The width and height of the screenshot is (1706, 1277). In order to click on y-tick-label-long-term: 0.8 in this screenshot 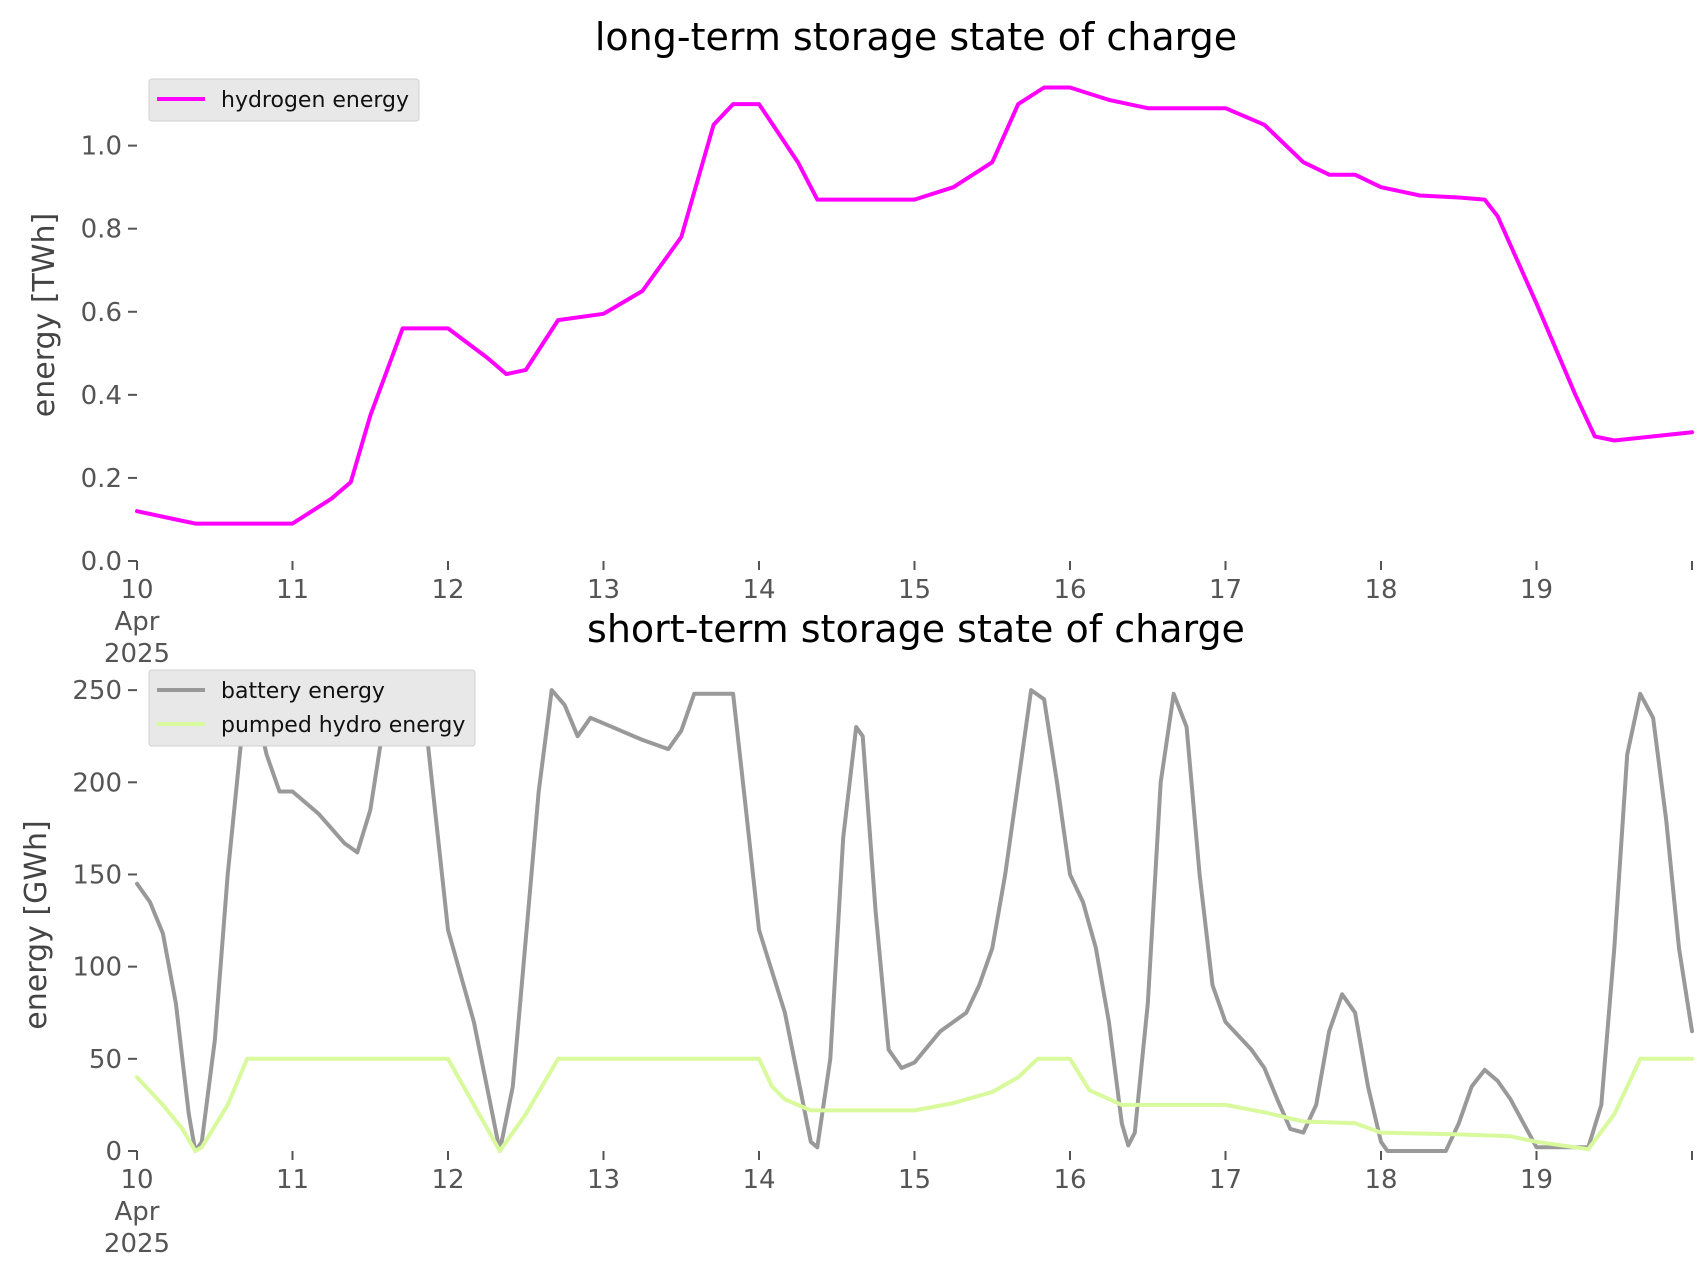, I will do `click(101, 230)`.